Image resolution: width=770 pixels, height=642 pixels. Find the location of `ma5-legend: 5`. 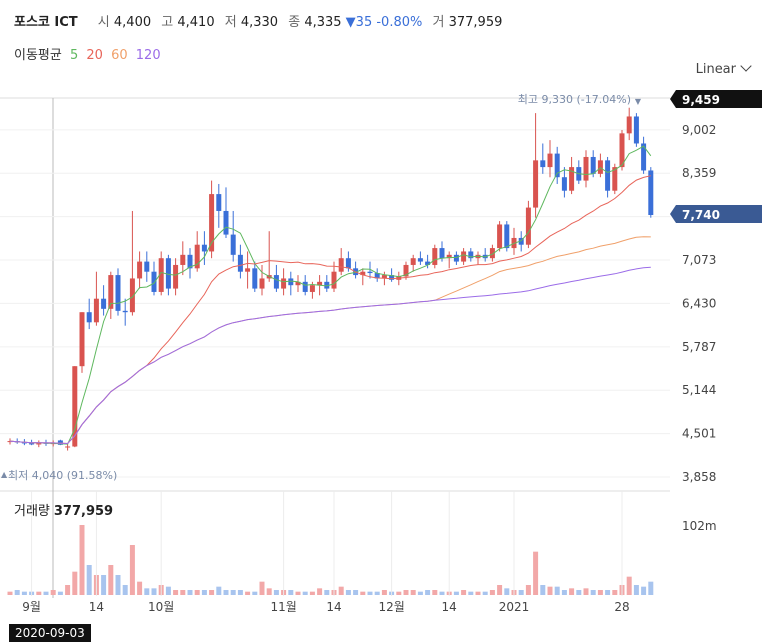

ma5-legend: 5 is located at coordinates (74, 55).